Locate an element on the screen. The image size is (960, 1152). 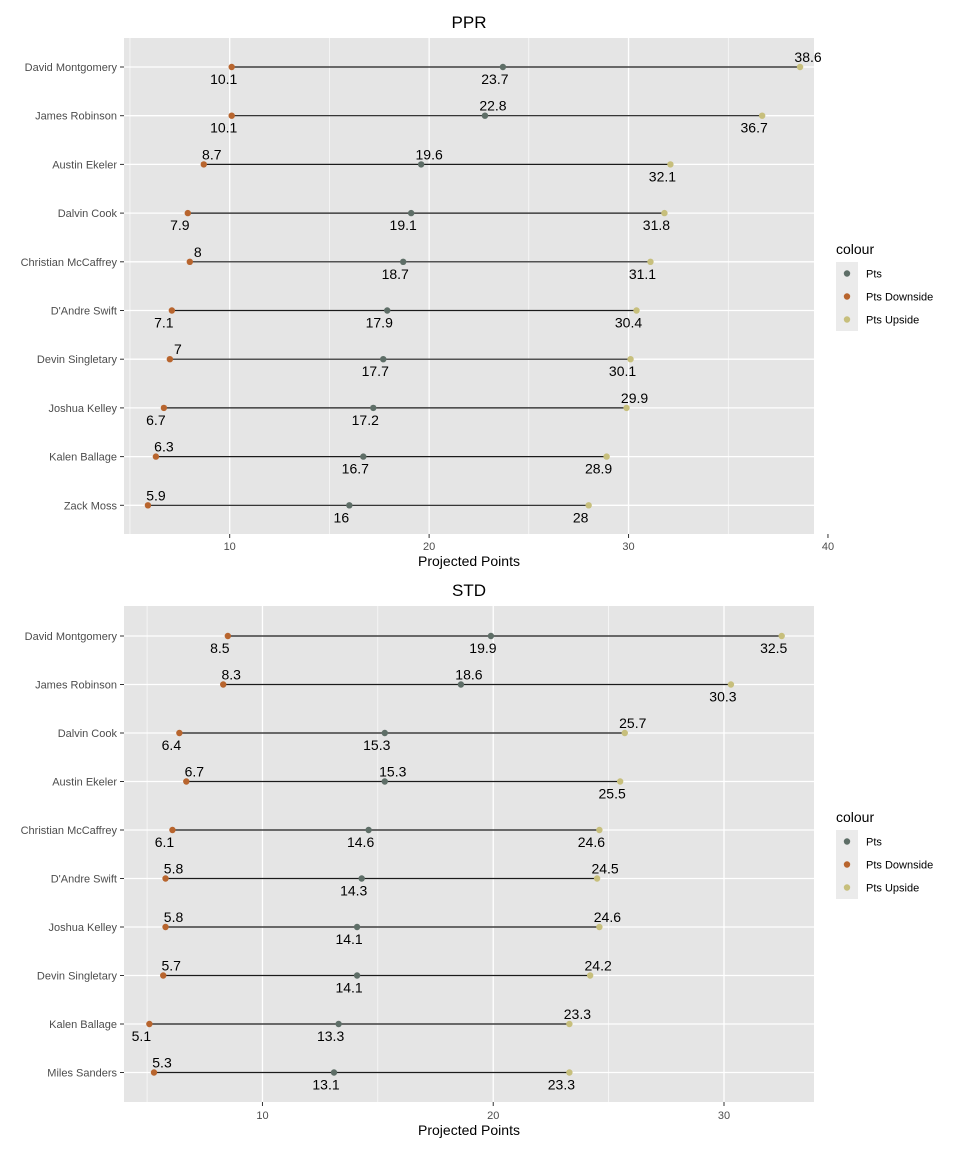
data-label: 8 is located at coordinates (198, 252).